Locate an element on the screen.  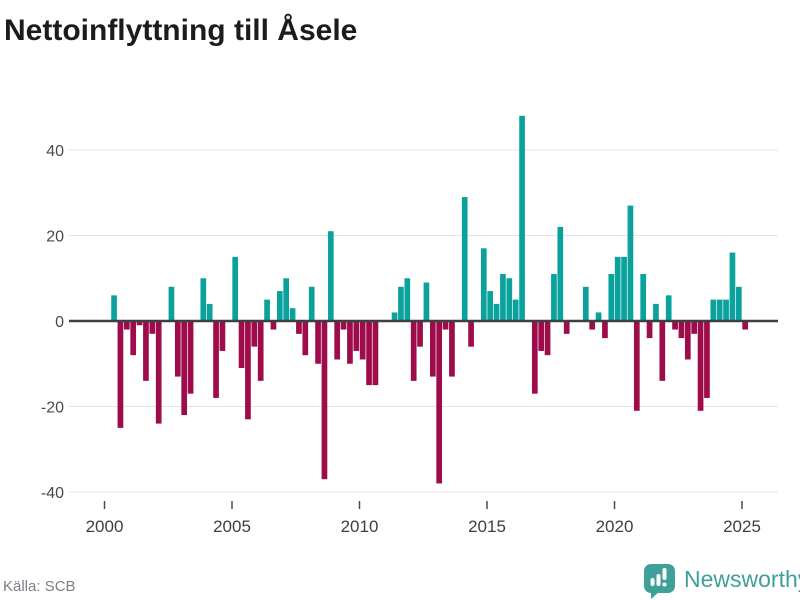
x-axis-tick-labels: 2000 2005 2010 2015 2020 2025 is located at coordinates (423, 526).